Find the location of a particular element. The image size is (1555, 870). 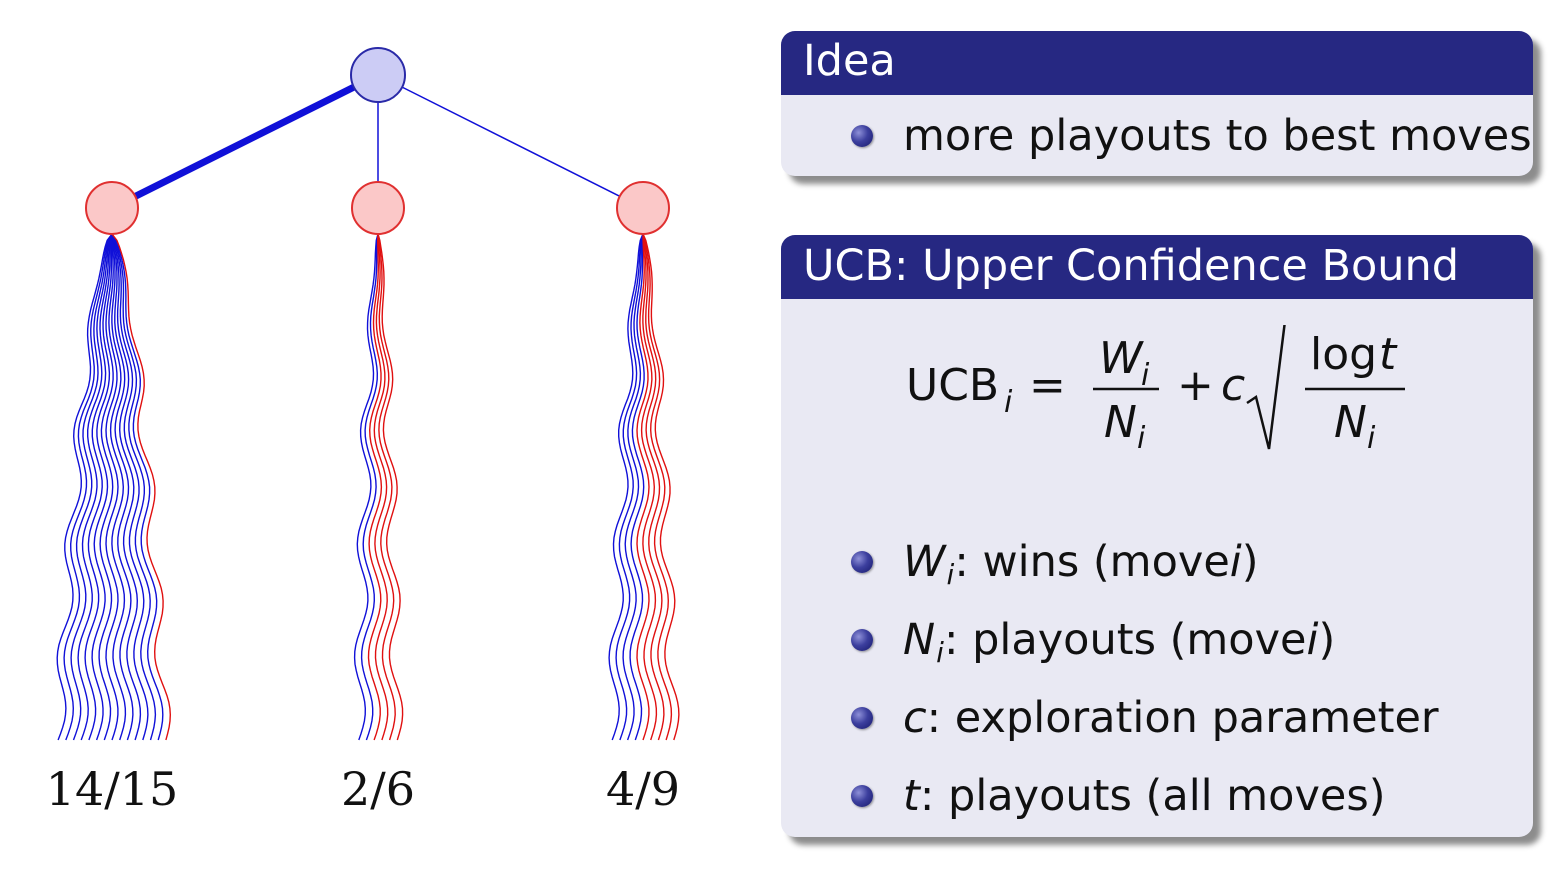

idea-block: Idea more playouts to best moves is located at coordinates (1157, 103).